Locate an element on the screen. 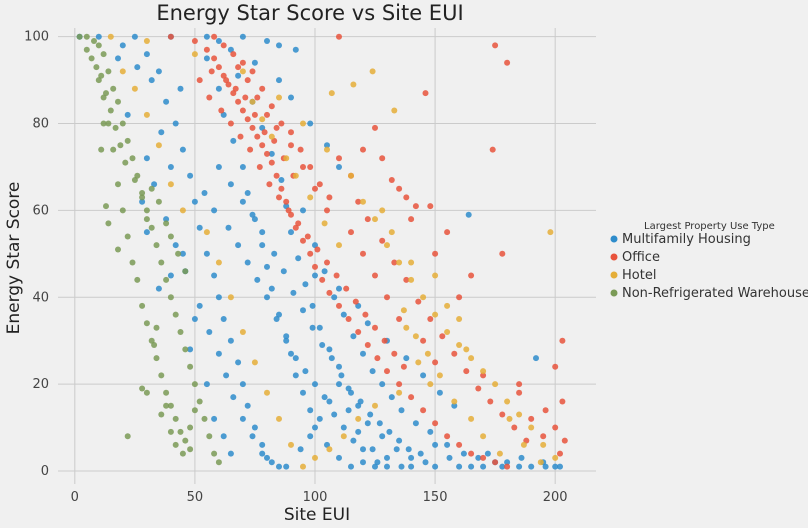 The width and height of the screenshot is (808, 528). x-tick-label: 100 is located at coordinates (315, 497).